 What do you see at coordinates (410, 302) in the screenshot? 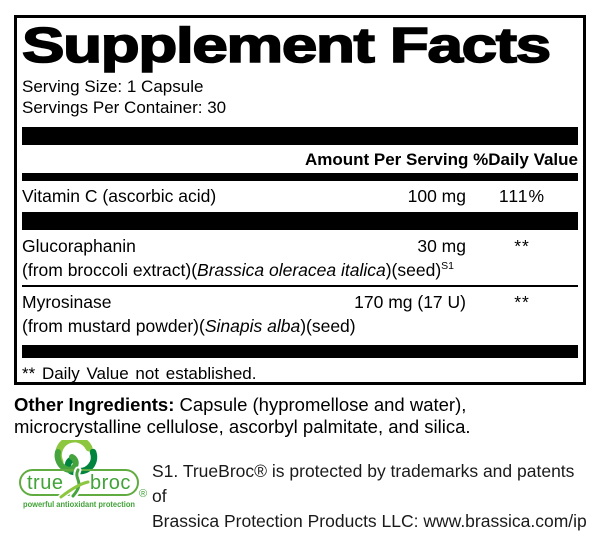
I see `nutrient-amount: 170 mg (17 U)` at bounding box center [410, 302].